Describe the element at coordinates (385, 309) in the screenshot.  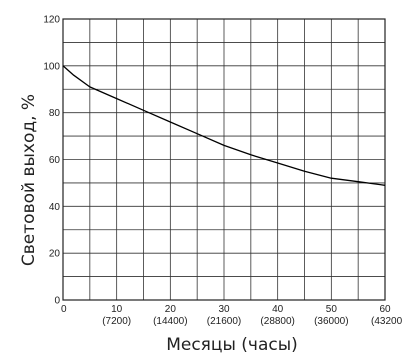
I see `x-tick-label: 60` at that location.